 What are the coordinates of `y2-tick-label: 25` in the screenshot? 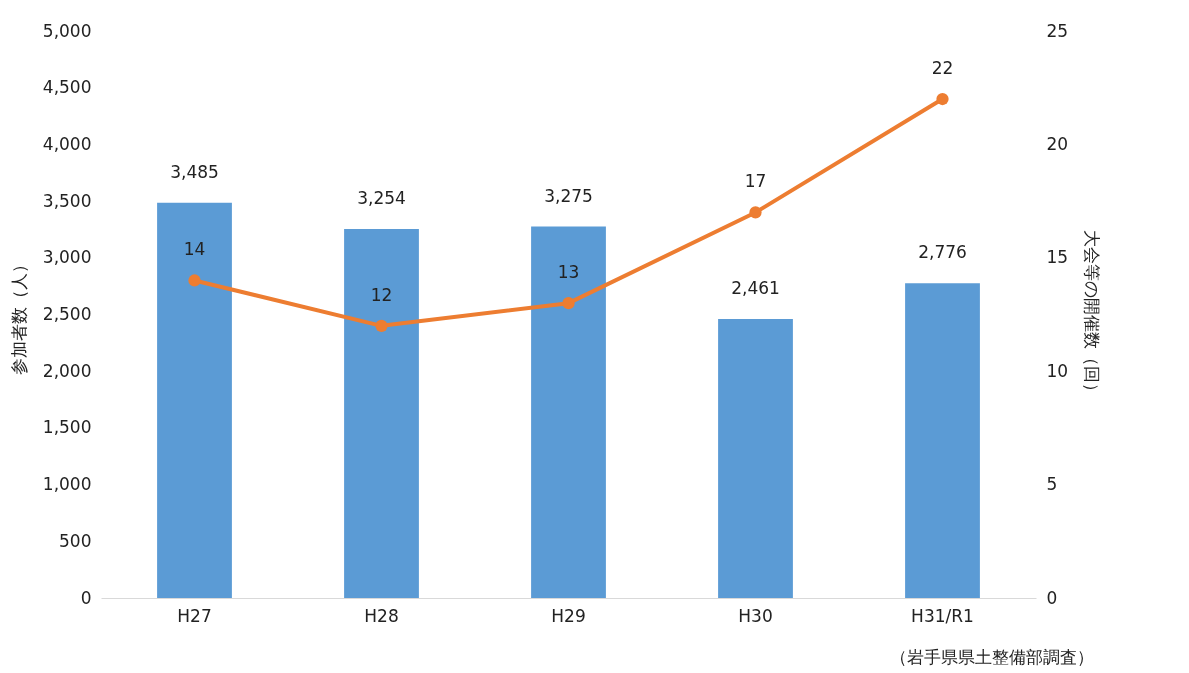 It's located at (1057, 30).